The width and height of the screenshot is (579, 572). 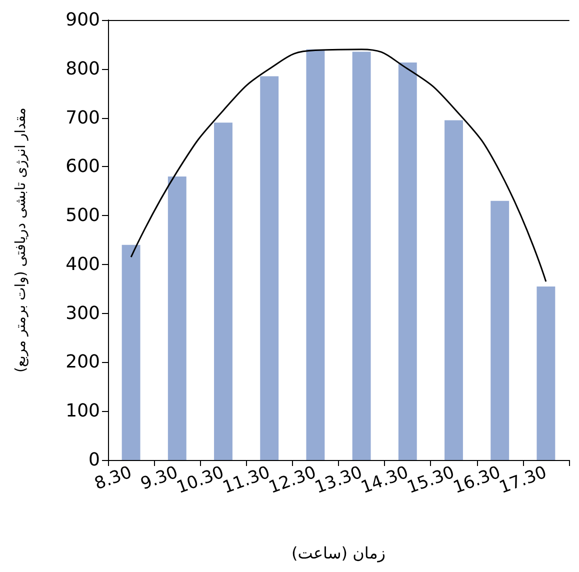 I want to click on y-axis-title: مقدار انرژی تابشی دریافتی (وات برمتر مربع), so click(x=21, y=240).